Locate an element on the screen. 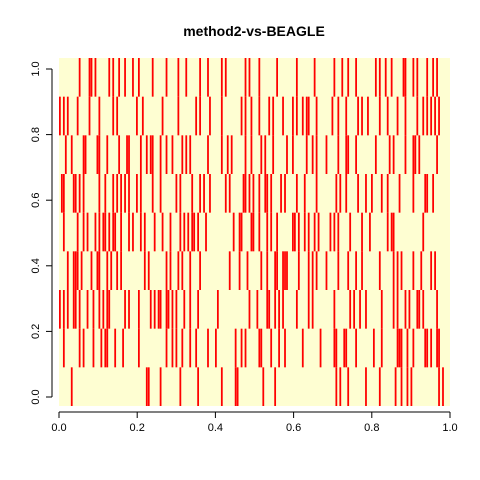  y-axis: 0.0 0.2 0.4 0.6 0.8 1.0 is located at coordinates (41, 233).